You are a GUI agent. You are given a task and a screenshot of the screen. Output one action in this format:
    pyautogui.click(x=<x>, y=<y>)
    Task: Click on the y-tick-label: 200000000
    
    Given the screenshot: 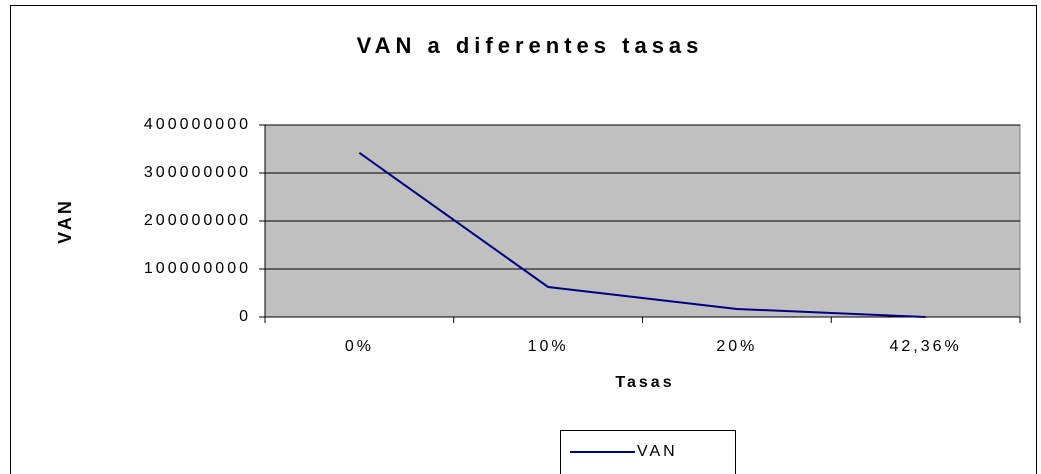 What is the action you would take?
    pyautogui.click(x=197, y=220)
    